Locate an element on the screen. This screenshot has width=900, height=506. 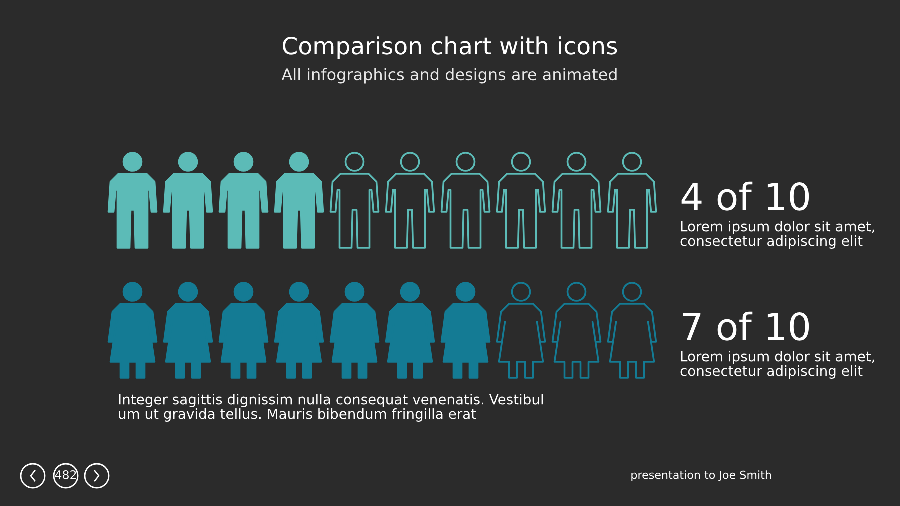
text: presentation to Joe Smith is located at coordinates (702, 476).